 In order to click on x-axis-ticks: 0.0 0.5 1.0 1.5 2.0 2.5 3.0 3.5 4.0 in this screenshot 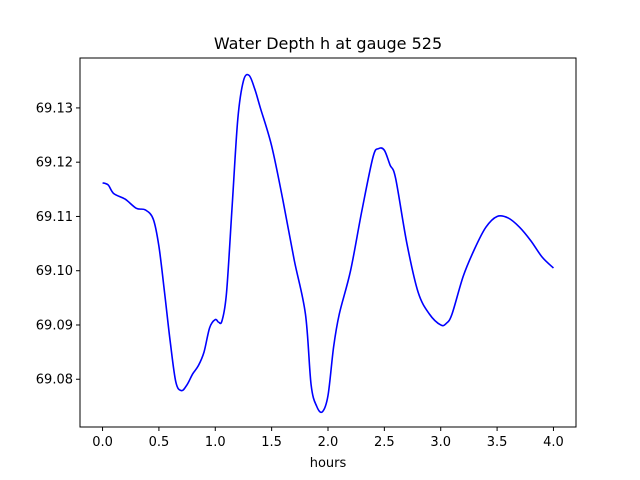, I will do `click(328, 438)`.